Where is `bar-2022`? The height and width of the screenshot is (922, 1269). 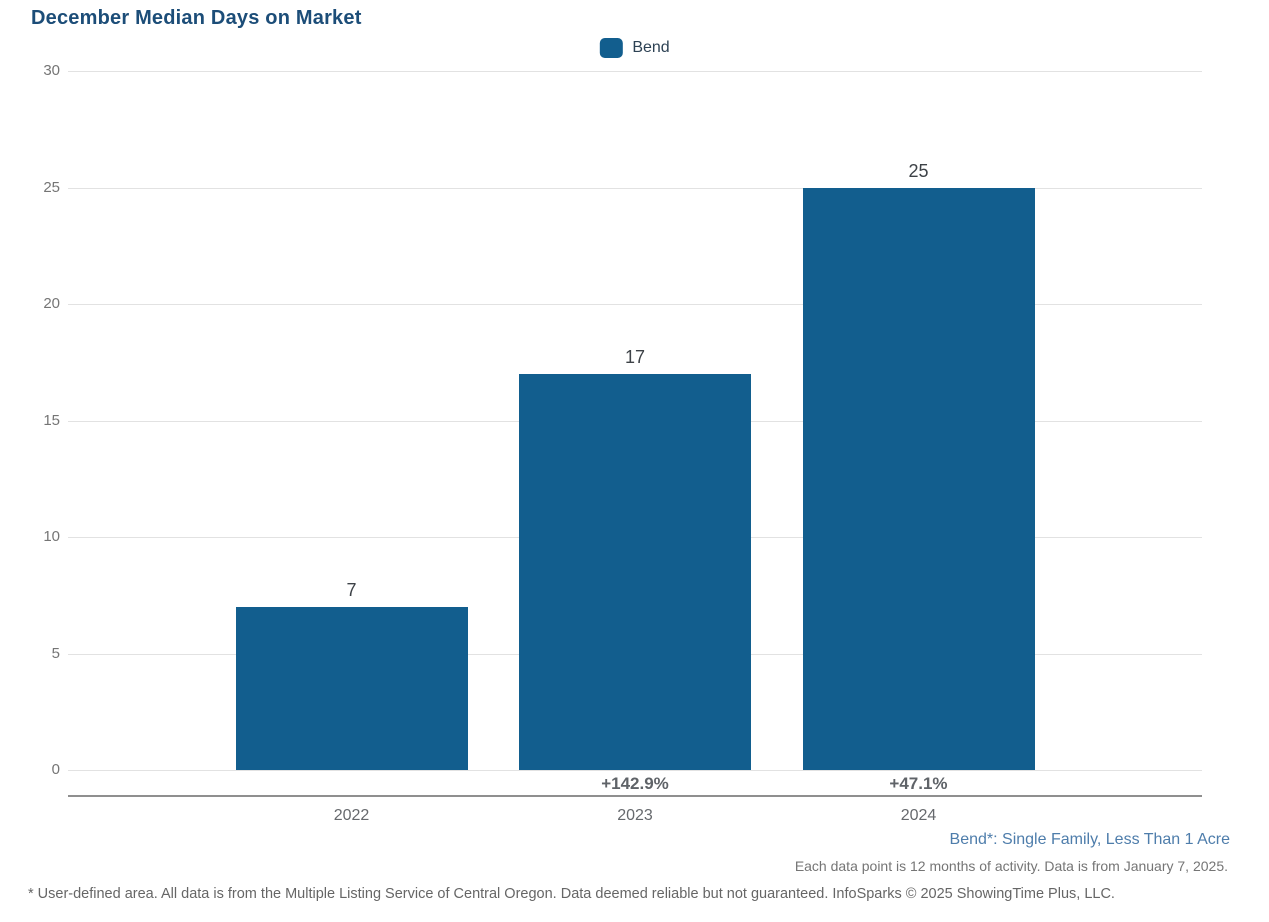
bar-2022 is located at coordinates (351, 688).